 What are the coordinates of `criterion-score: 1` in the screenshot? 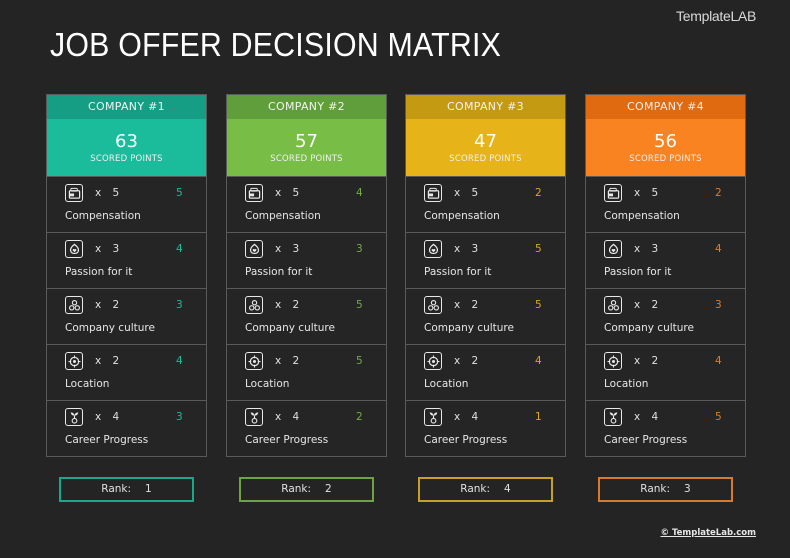 It's located at (538, 417).